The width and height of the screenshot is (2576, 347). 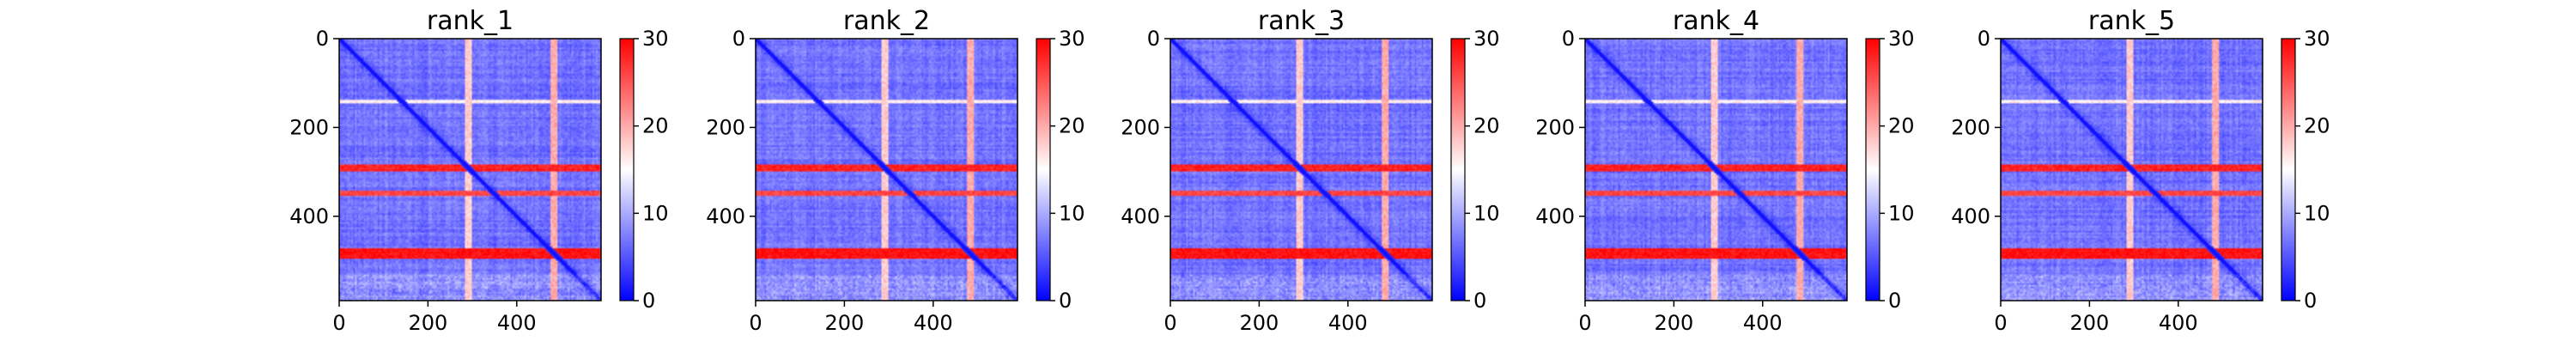 What do you see at coordinates (2131, 21) in the screenshot?
I see `panel-title: rank_5` at bounding box center [2131, 21].